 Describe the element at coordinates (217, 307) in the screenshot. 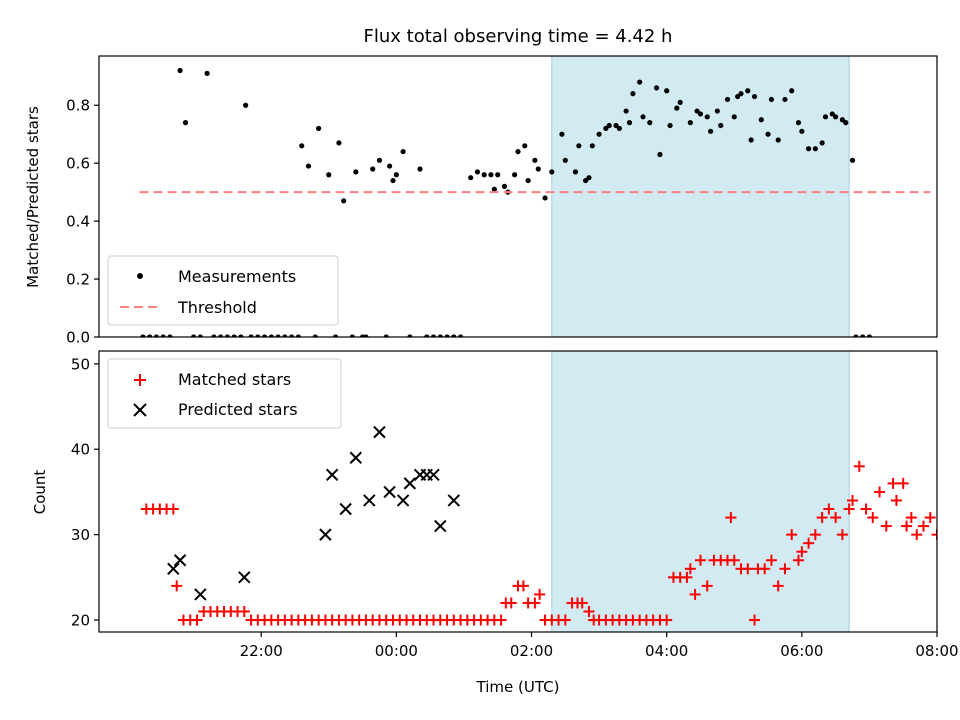

I see `legend-label-threshold: Threshold` at that location.